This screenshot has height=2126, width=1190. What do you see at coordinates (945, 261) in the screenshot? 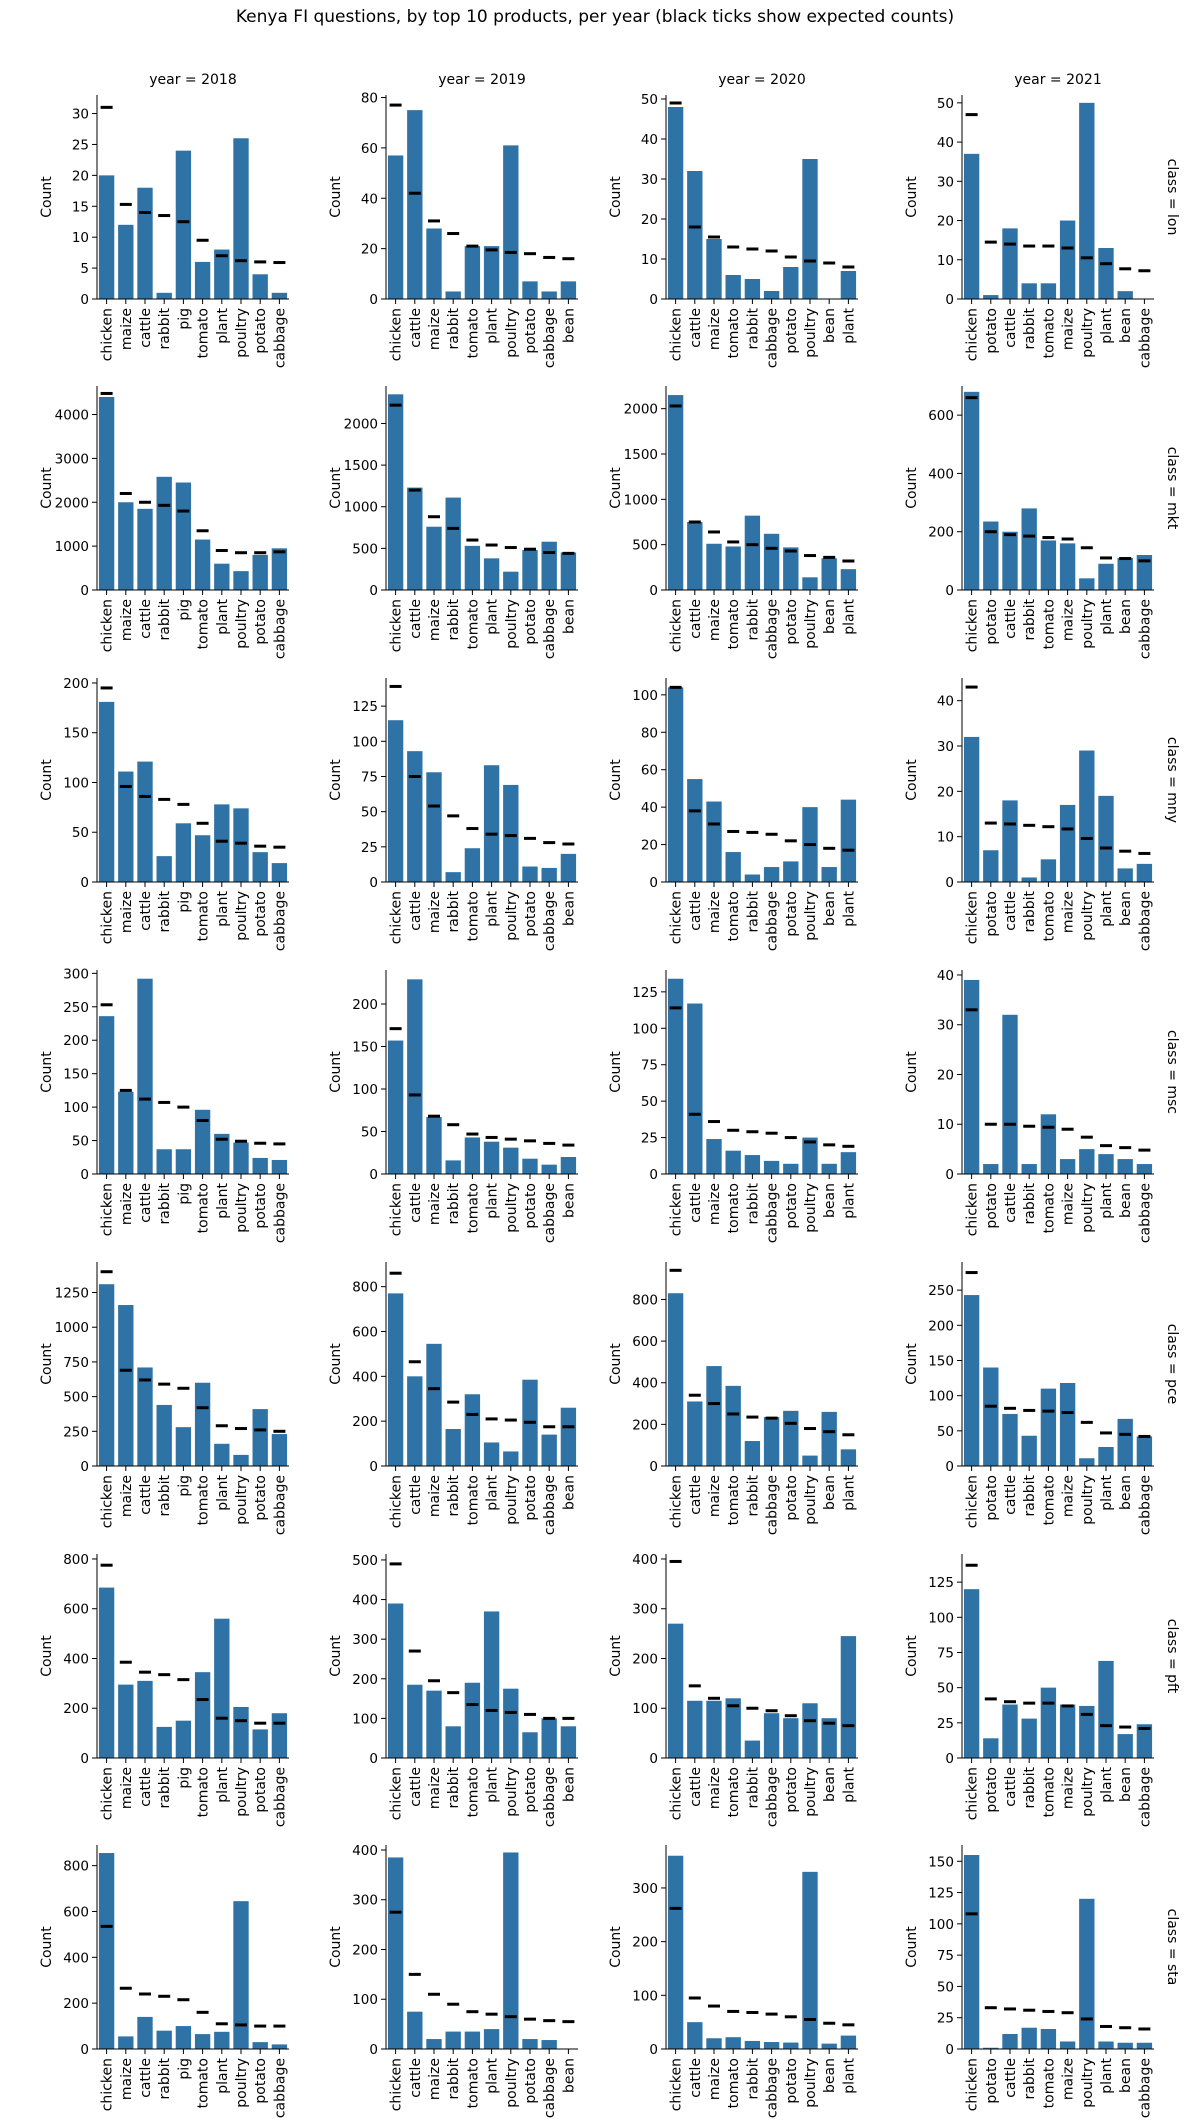
I see `y-tick-label: 10` at bounding box center [945, 261].